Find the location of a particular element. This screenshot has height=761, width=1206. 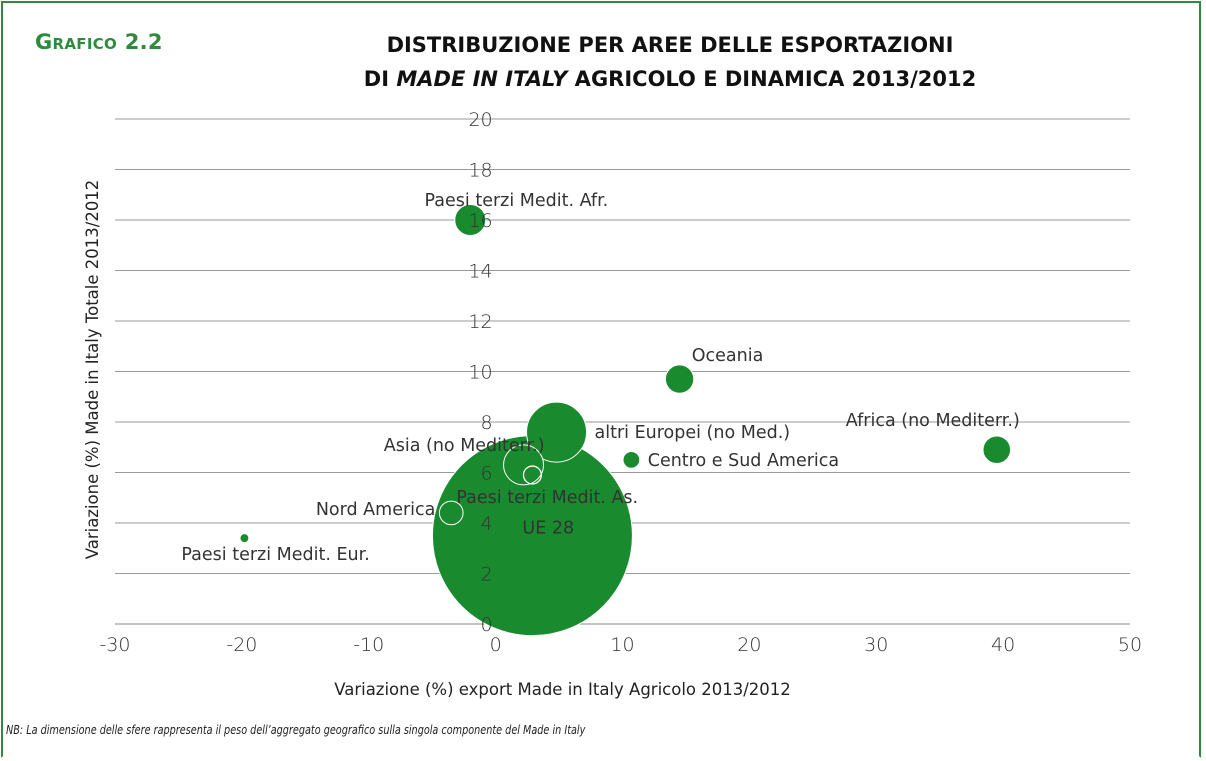

x-tick-label: -30 is located at coordinates (114, 645).